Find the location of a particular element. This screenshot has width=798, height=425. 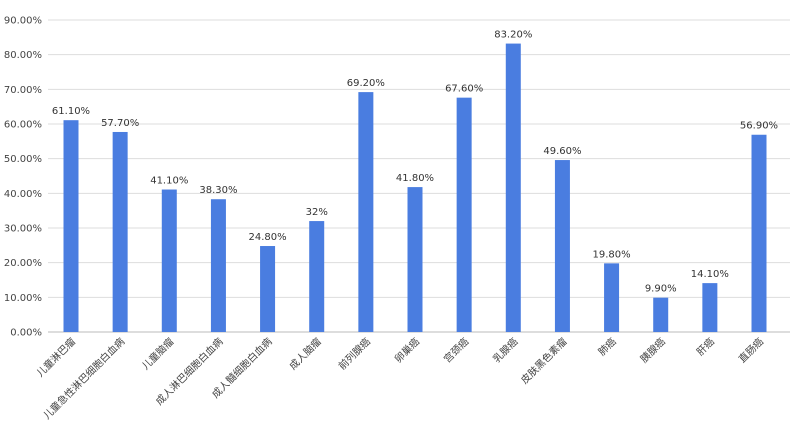

y-tick-label: 70.00% is located at coordinates (23, 90).